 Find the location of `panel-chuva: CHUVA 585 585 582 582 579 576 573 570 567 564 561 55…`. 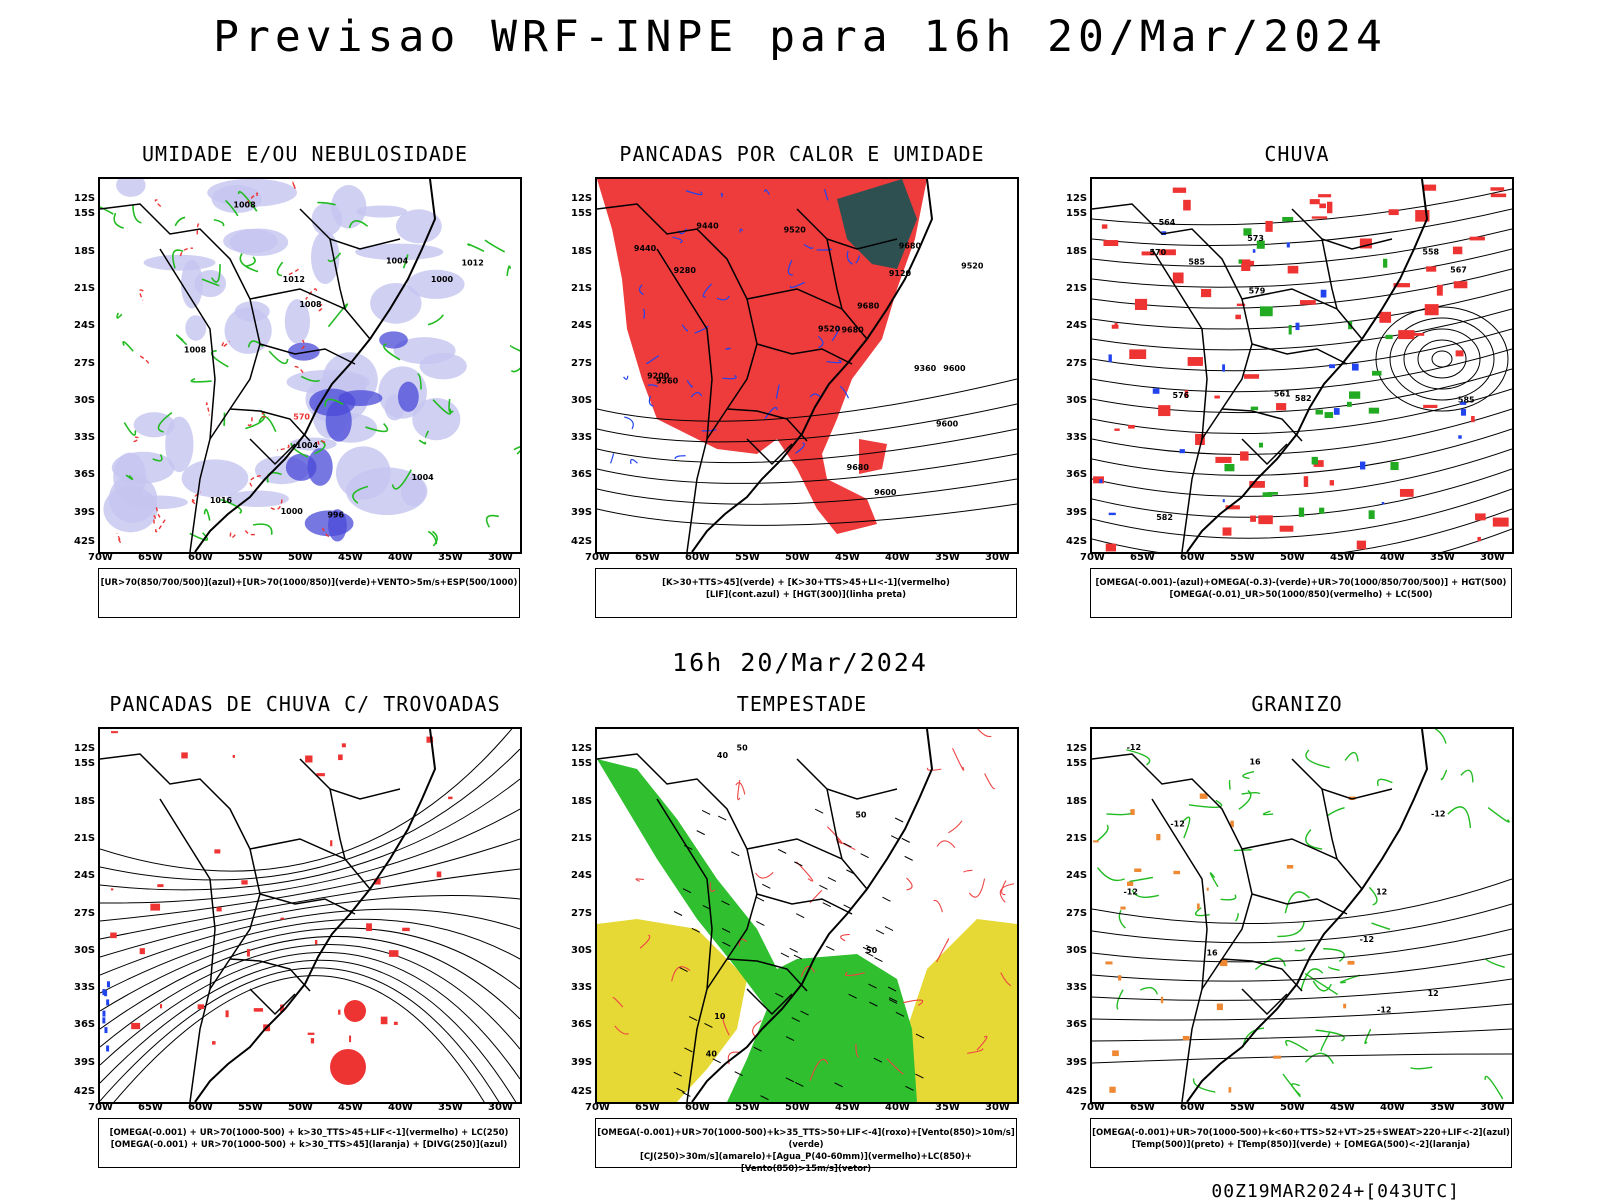

panel-chuva: CHUVA 585 585 582 582 579 576 573 570 567 564 561 55… is located at coordinates (1297, 380).